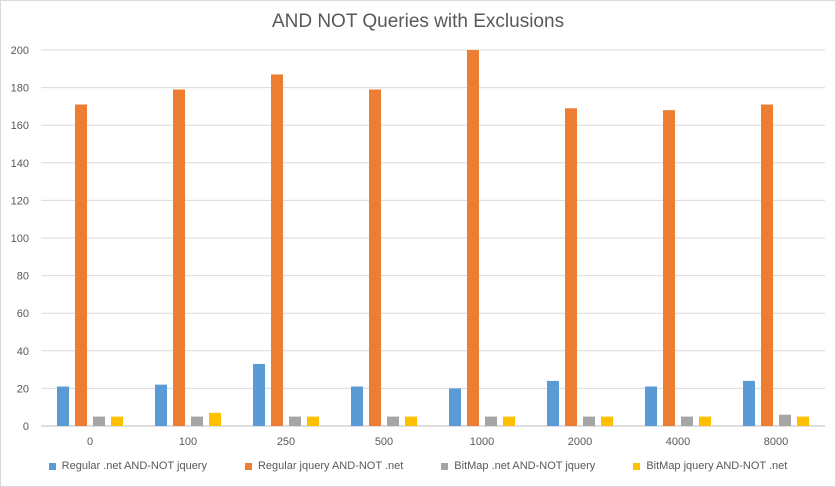 The width and height of the screenshot is (836, 487). What do you see at coordinates (776, 442) in the screenshot?
I see `x-tick-label: 8000` at bounding box center [776, 442].